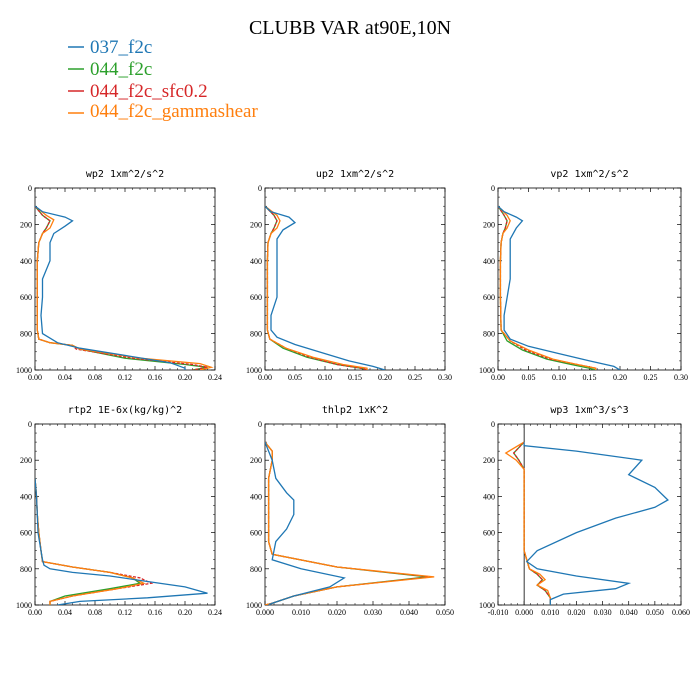 This screenshot has width=700, height=700. I want to click on x-tick-label: -0.010, so click(498, 612).